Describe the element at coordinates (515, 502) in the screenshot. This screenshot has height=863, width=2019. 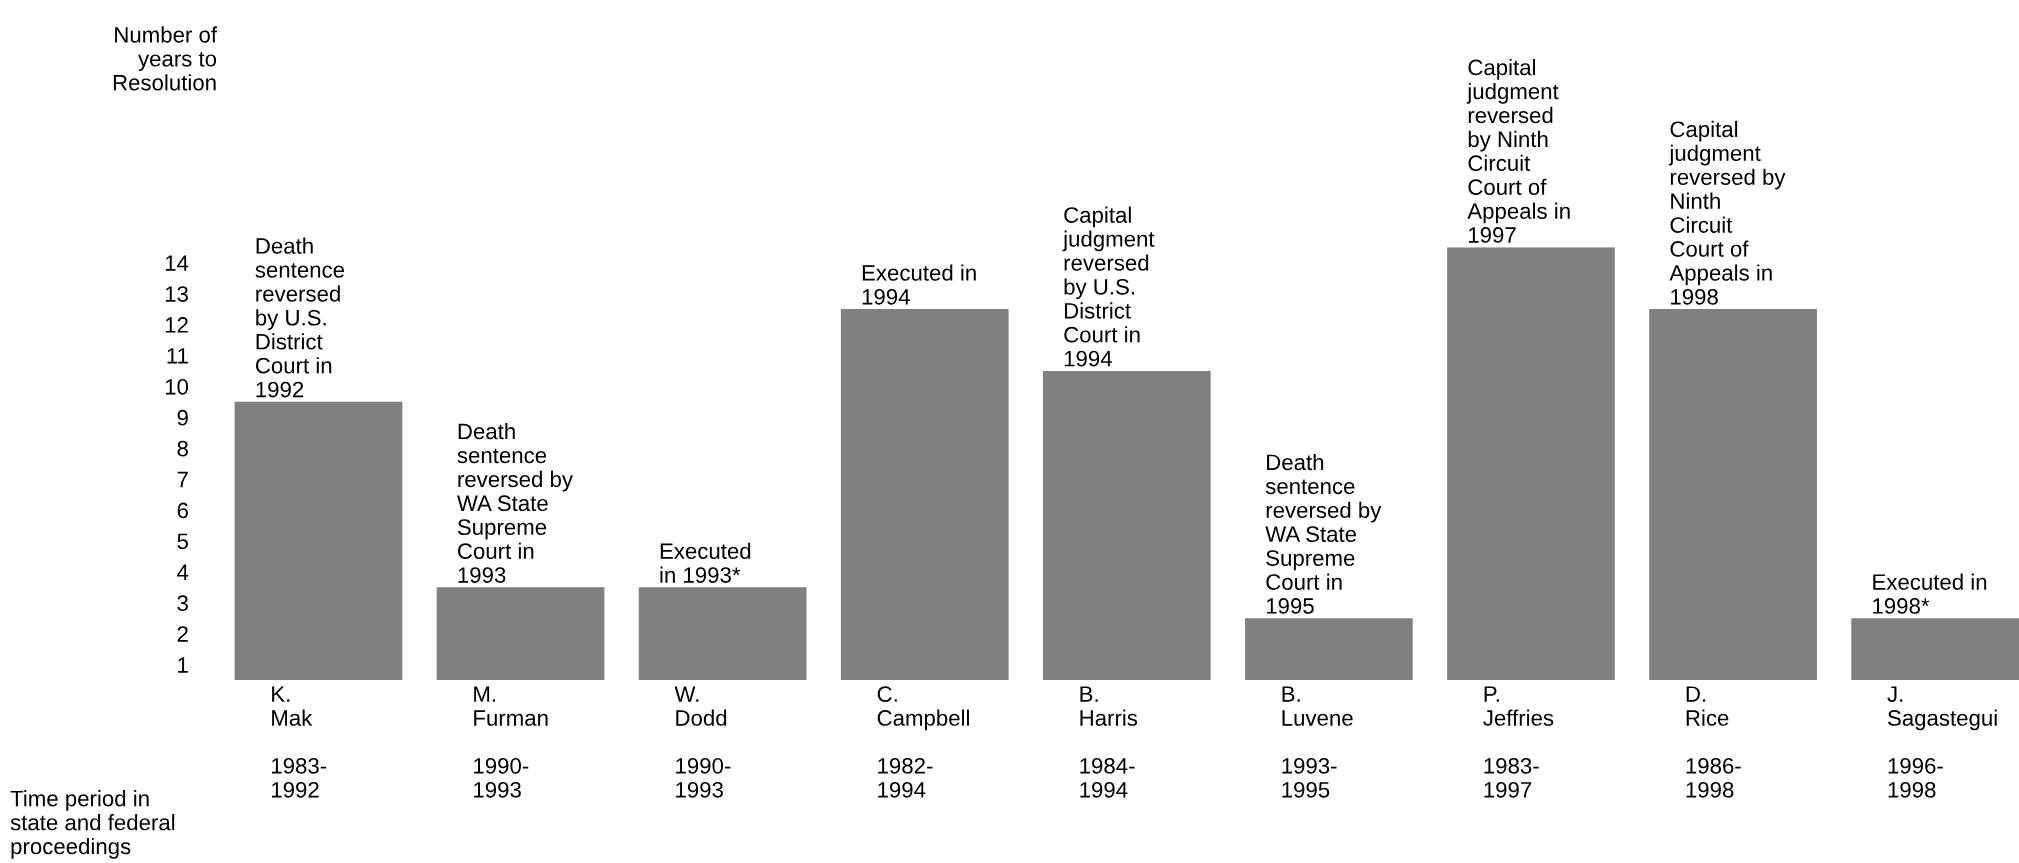
I see `annotation: Death sentence reversed by WA State Supreme Court in 1993` at that location.